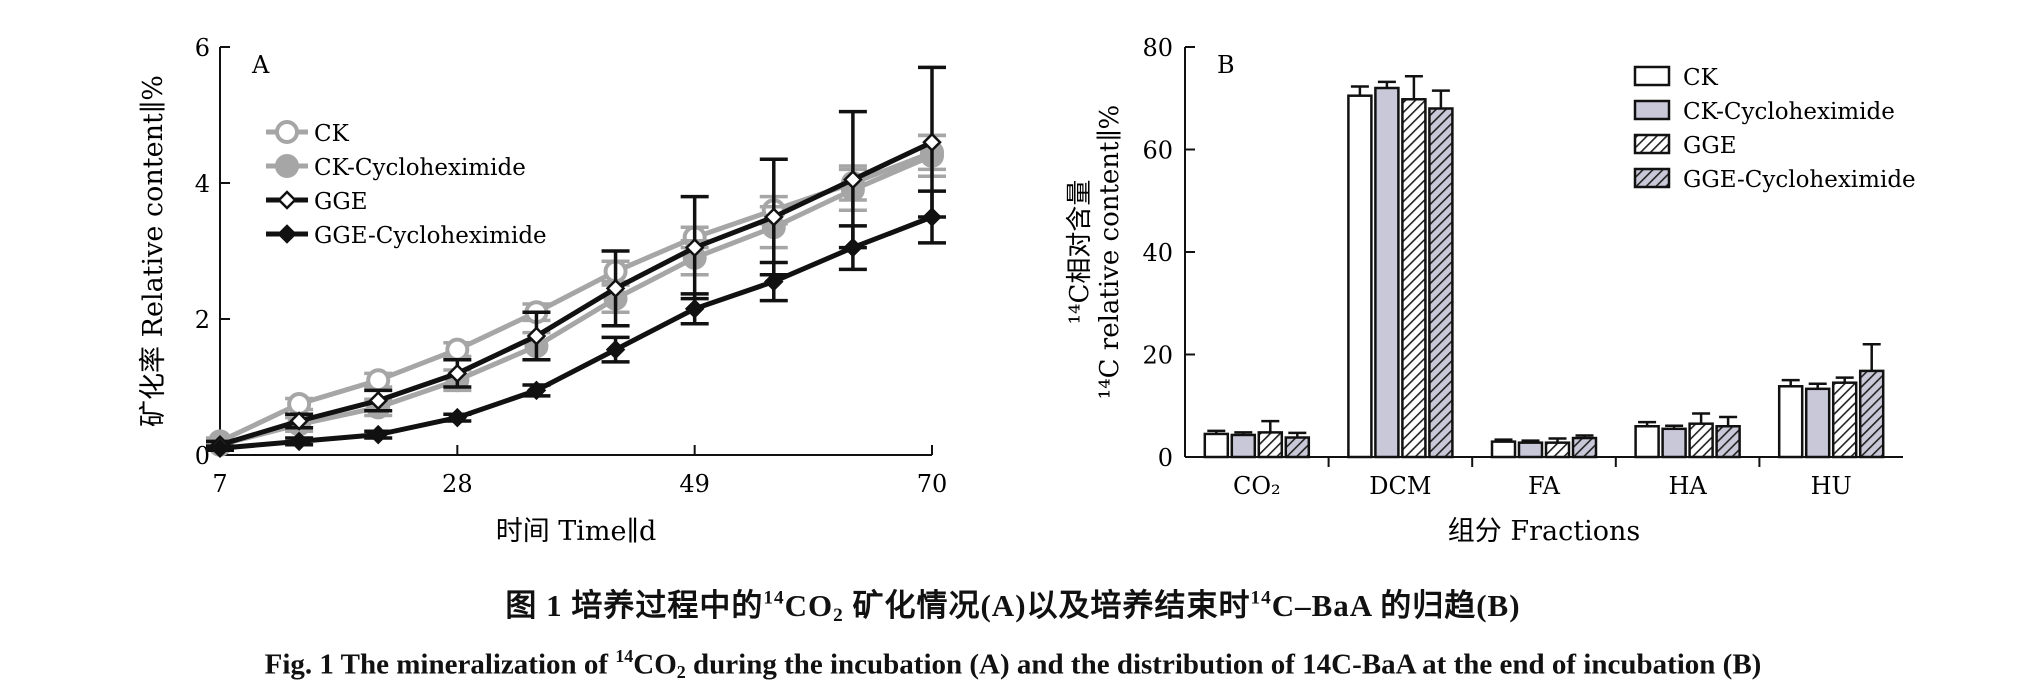 The height and width of the screenshot is (697, 2026). What do you see at coordinates (1261, 598) in the screenshot?
I see `caption-cn-sup2: 14` at bounding box center [1261, 598].